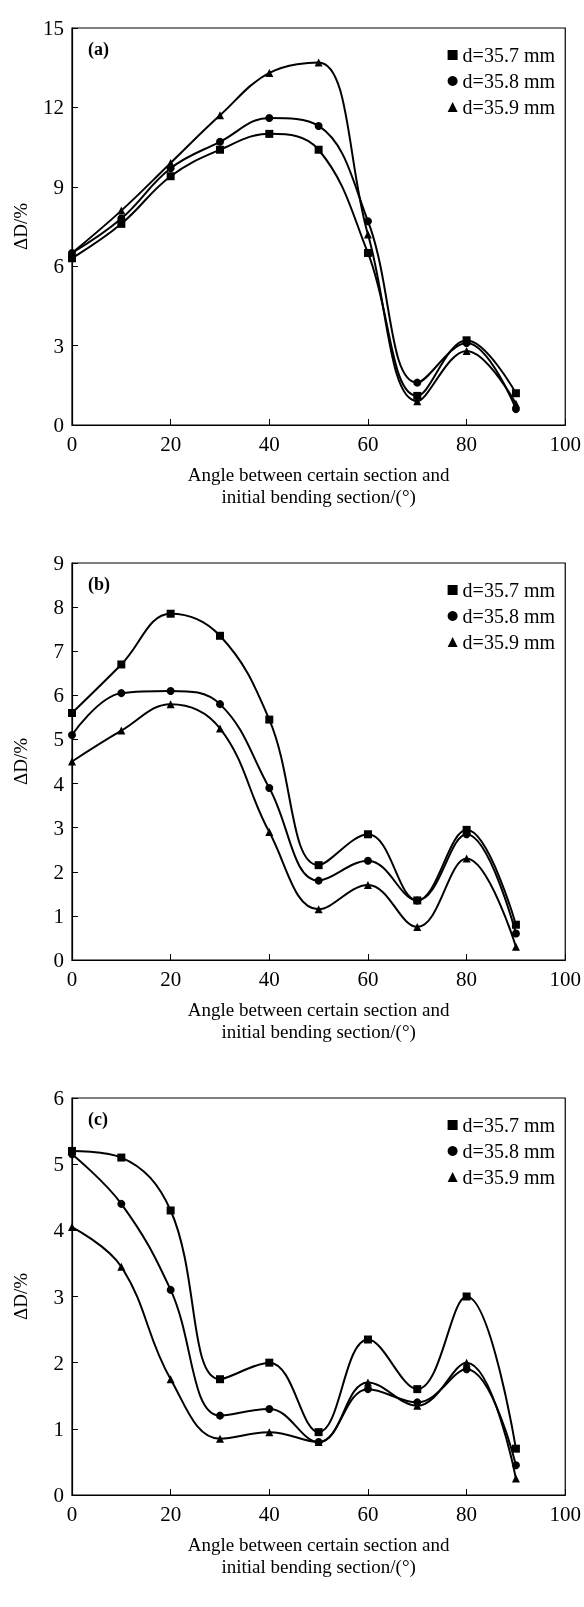  What do you see at coordinates (53, 28) in the screenshot?
I see `y-tick-label: 15` at bounding box center [53, 28].